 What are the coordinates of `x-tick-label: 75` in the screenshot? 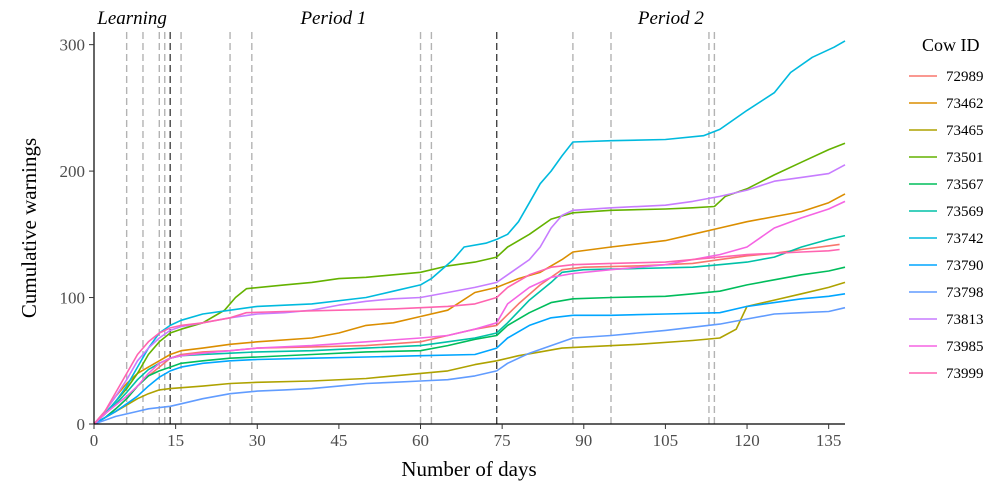 It's located at (502, 440).